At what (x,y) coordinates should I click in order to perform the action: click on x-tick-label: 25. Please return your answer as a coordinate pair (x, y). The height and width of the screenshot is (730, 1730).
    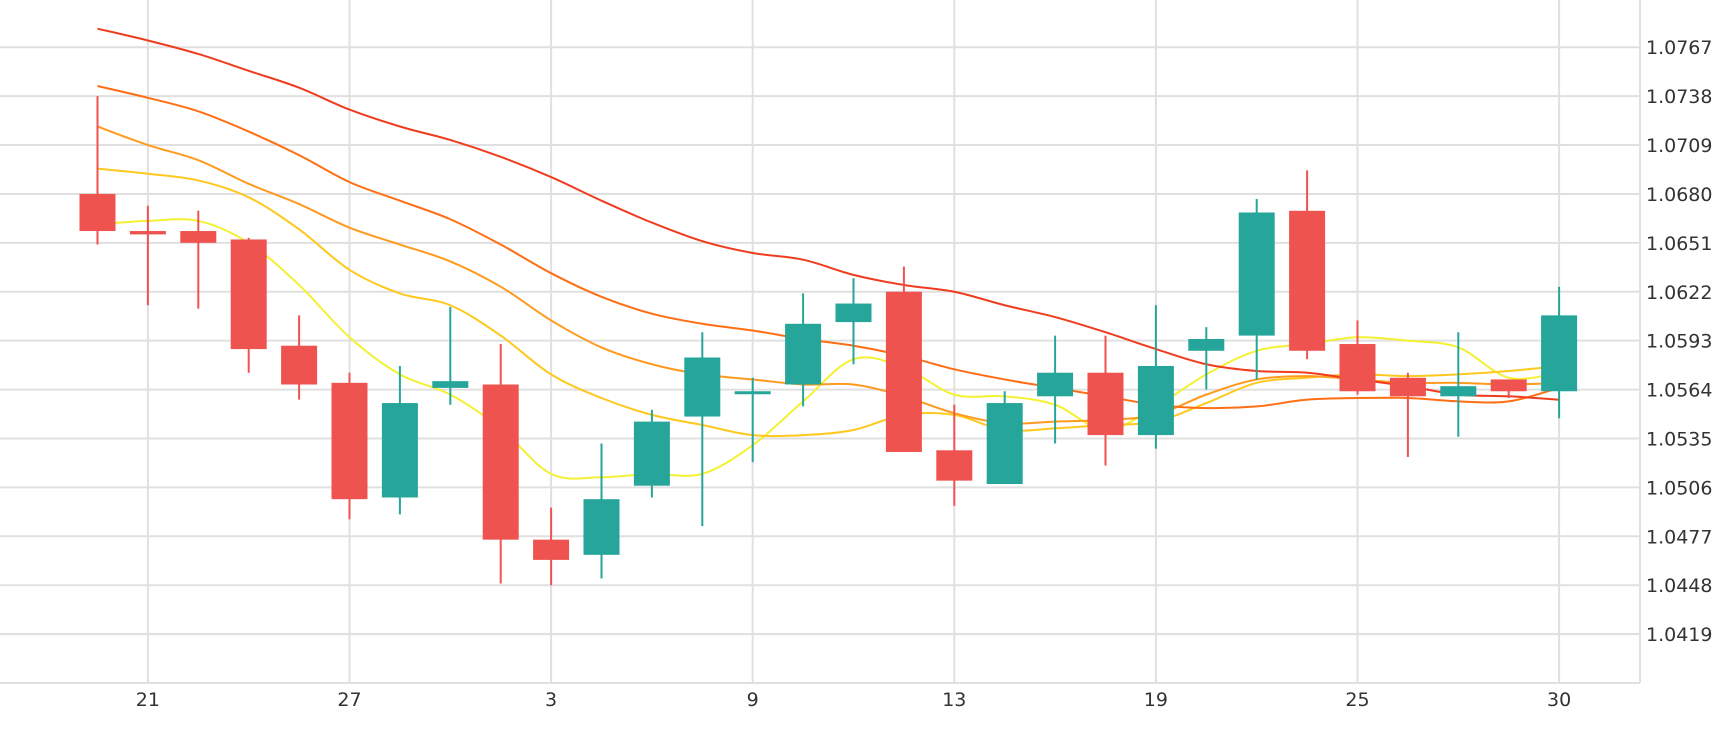
    Looking at the image, I should click on (1357, 700).